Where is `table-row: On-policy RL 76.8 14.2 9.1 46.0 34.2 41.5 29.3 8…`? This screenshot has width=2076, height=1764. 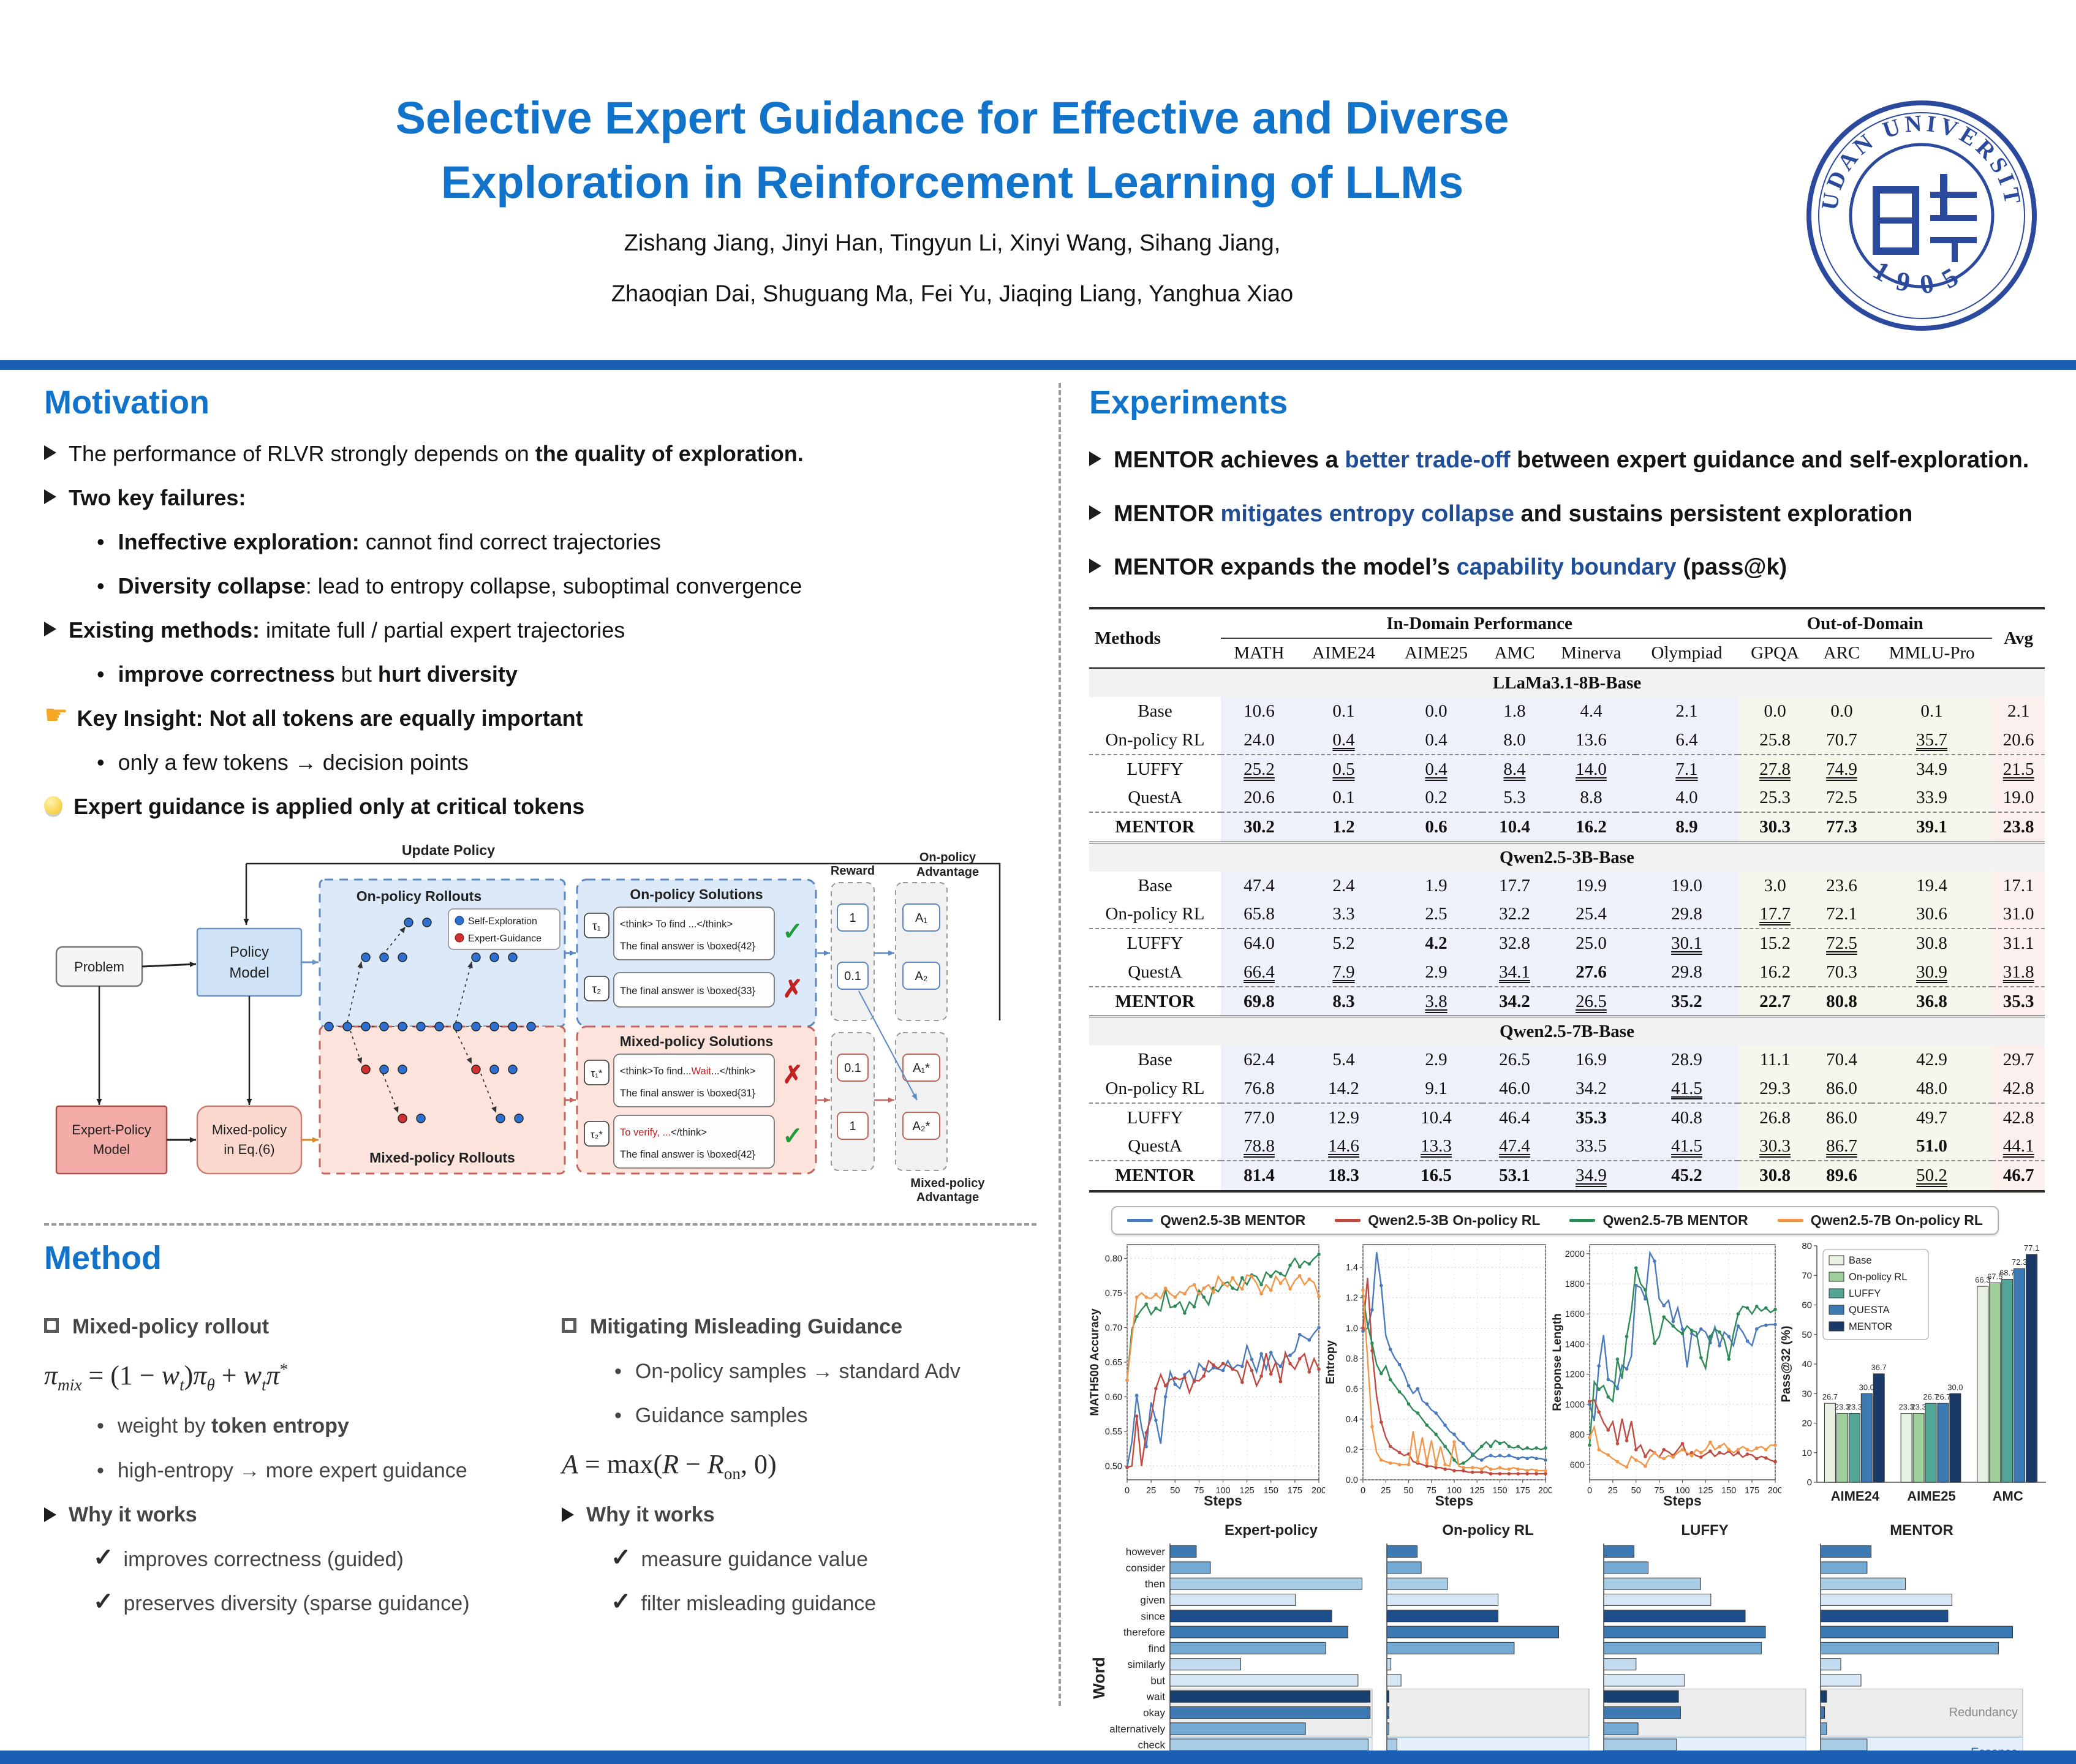
table-row: On-policy RL 76.8 14.2 9.1 46.0 34.2 41.5 29.3 8… is located at coordinates (1567, 1088).